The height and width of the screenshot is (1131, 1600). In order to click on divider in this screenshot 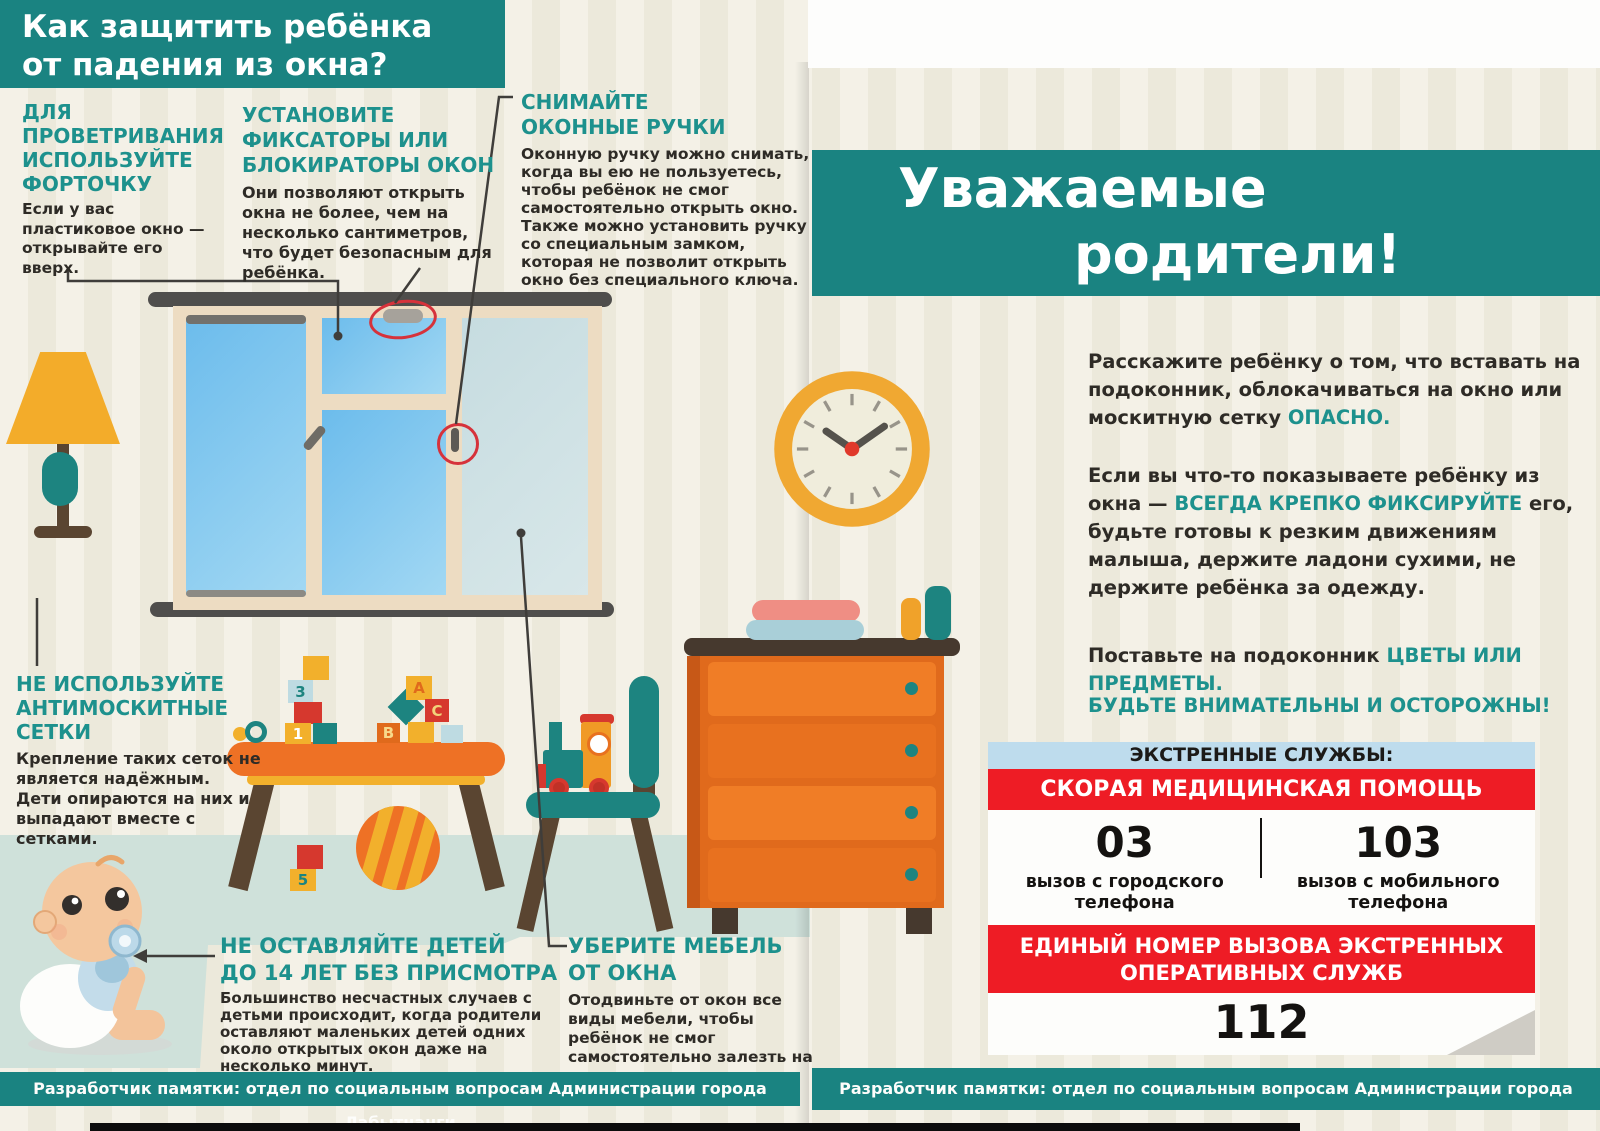, I will do `click(1261, 848)`.